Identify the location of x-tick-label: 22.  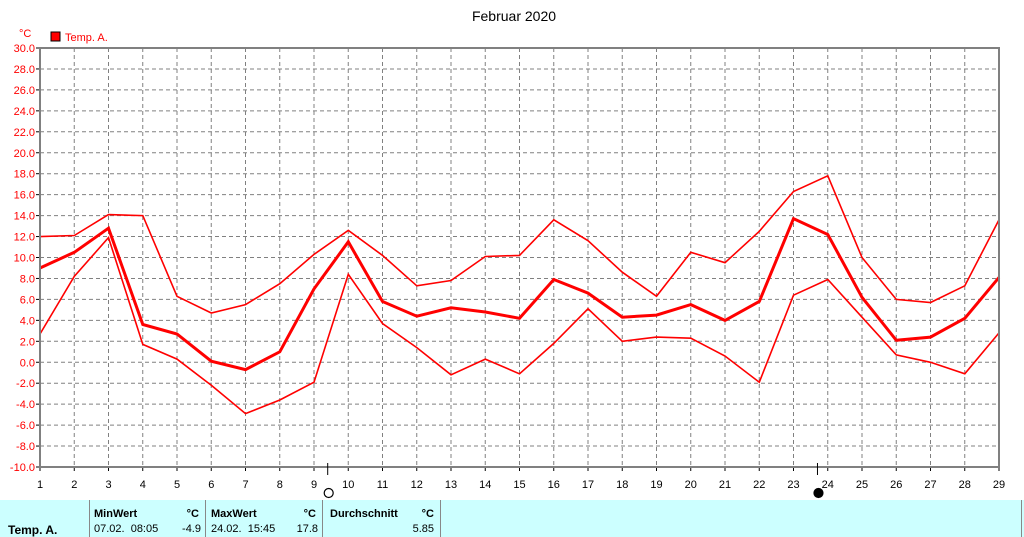
(759, 485).